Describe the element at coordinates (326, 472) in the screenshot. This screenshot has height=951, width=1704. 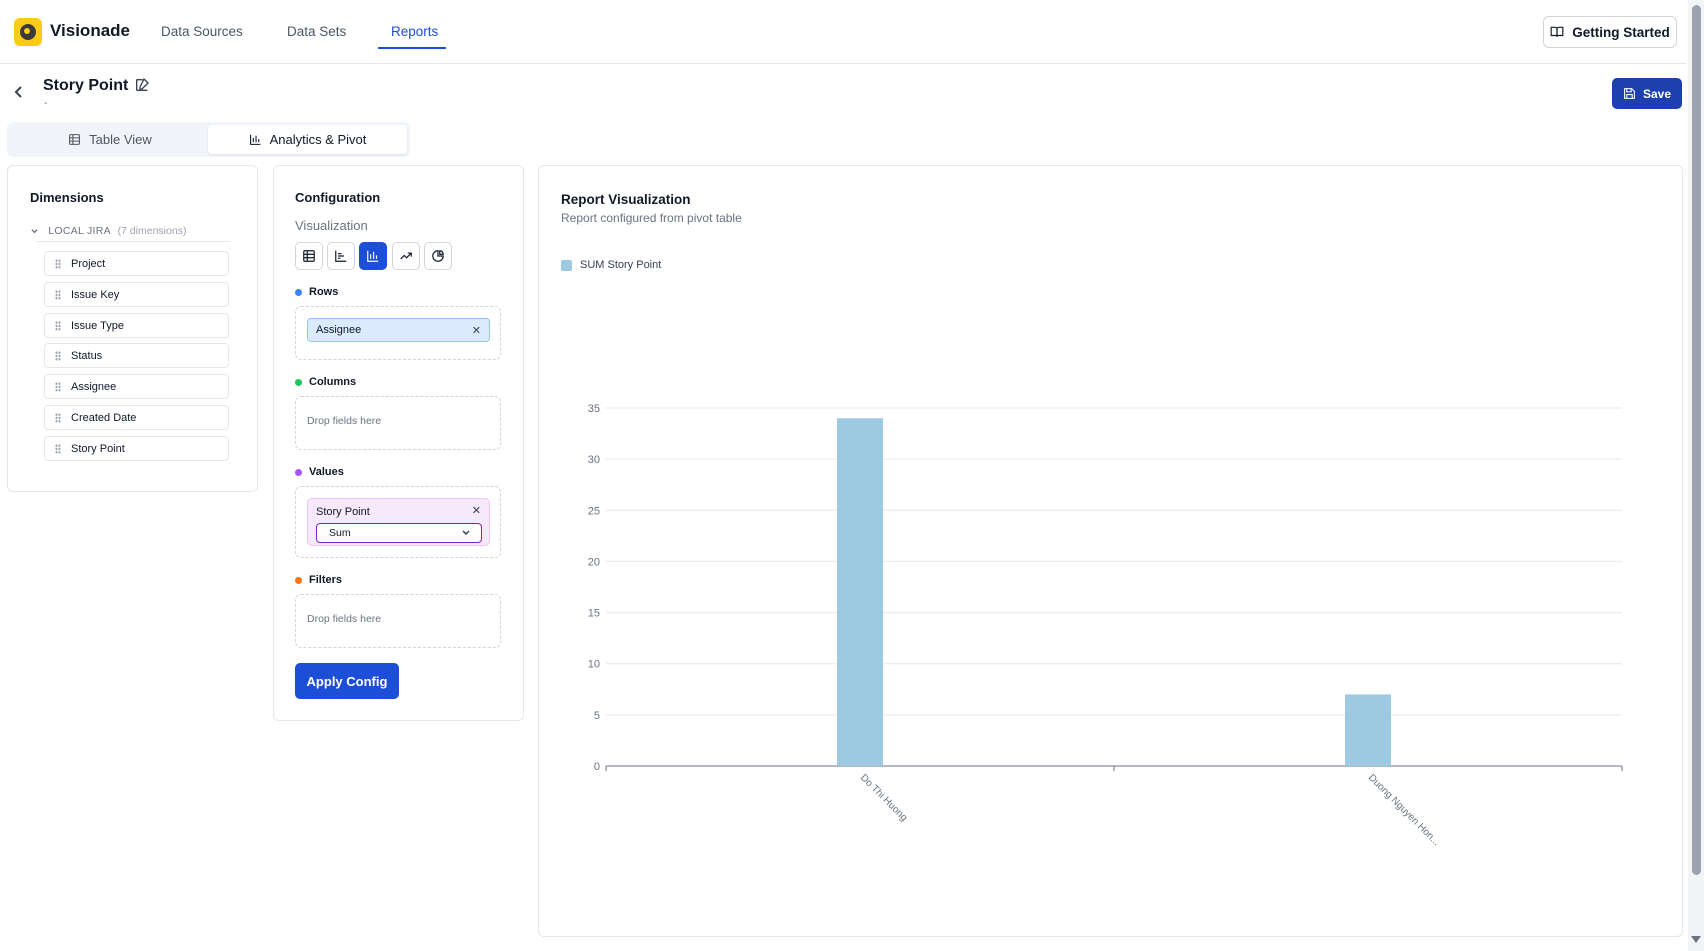
I see `values-label-text: Values` at that location.